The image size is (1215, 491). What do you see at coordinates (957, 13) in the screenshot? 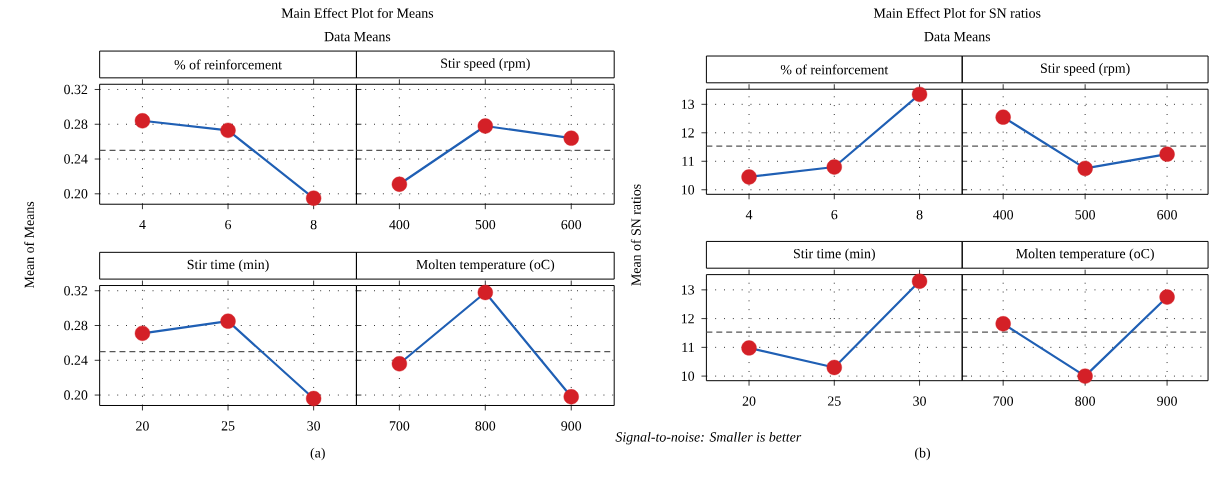
I see `text: Main Effect Plot for SN ratios` at bounding box center [957, 13].